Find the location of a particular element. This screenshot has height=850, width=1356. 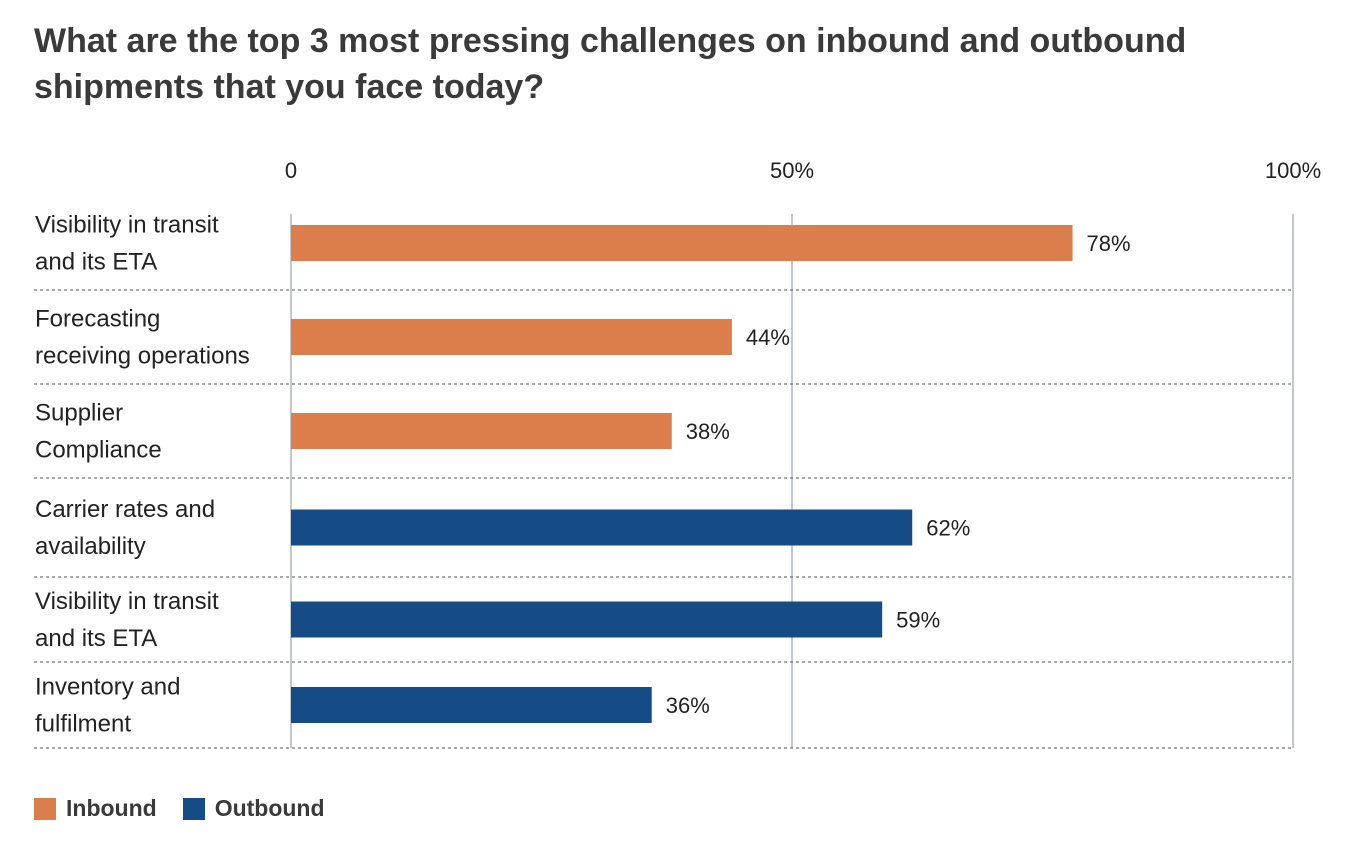

legend-swatch-inbound is located at coordinates (45, 808).